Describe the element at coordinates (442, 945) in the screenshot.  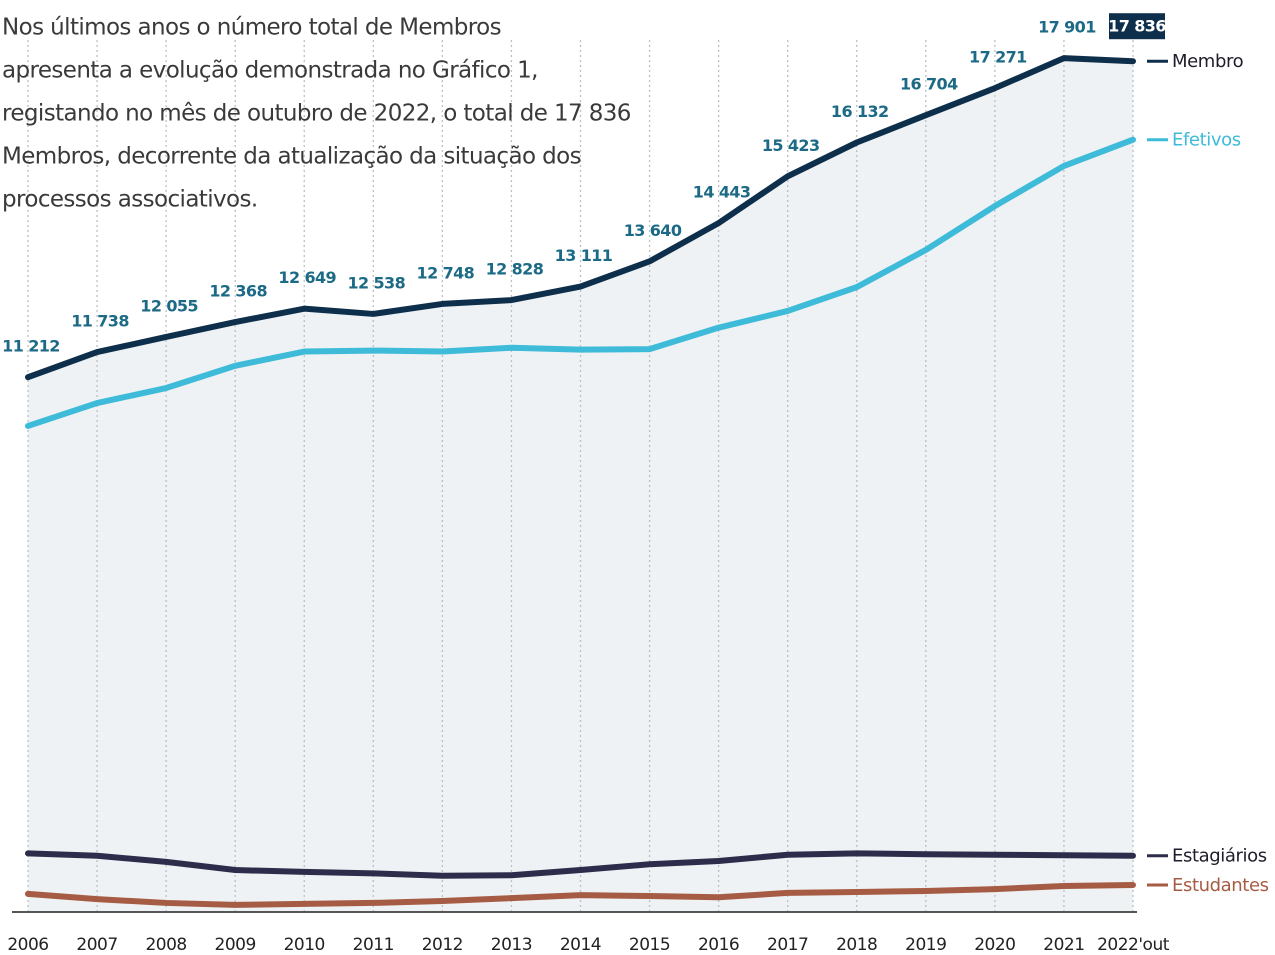
I see `x-tick-label: 2012` at that location.